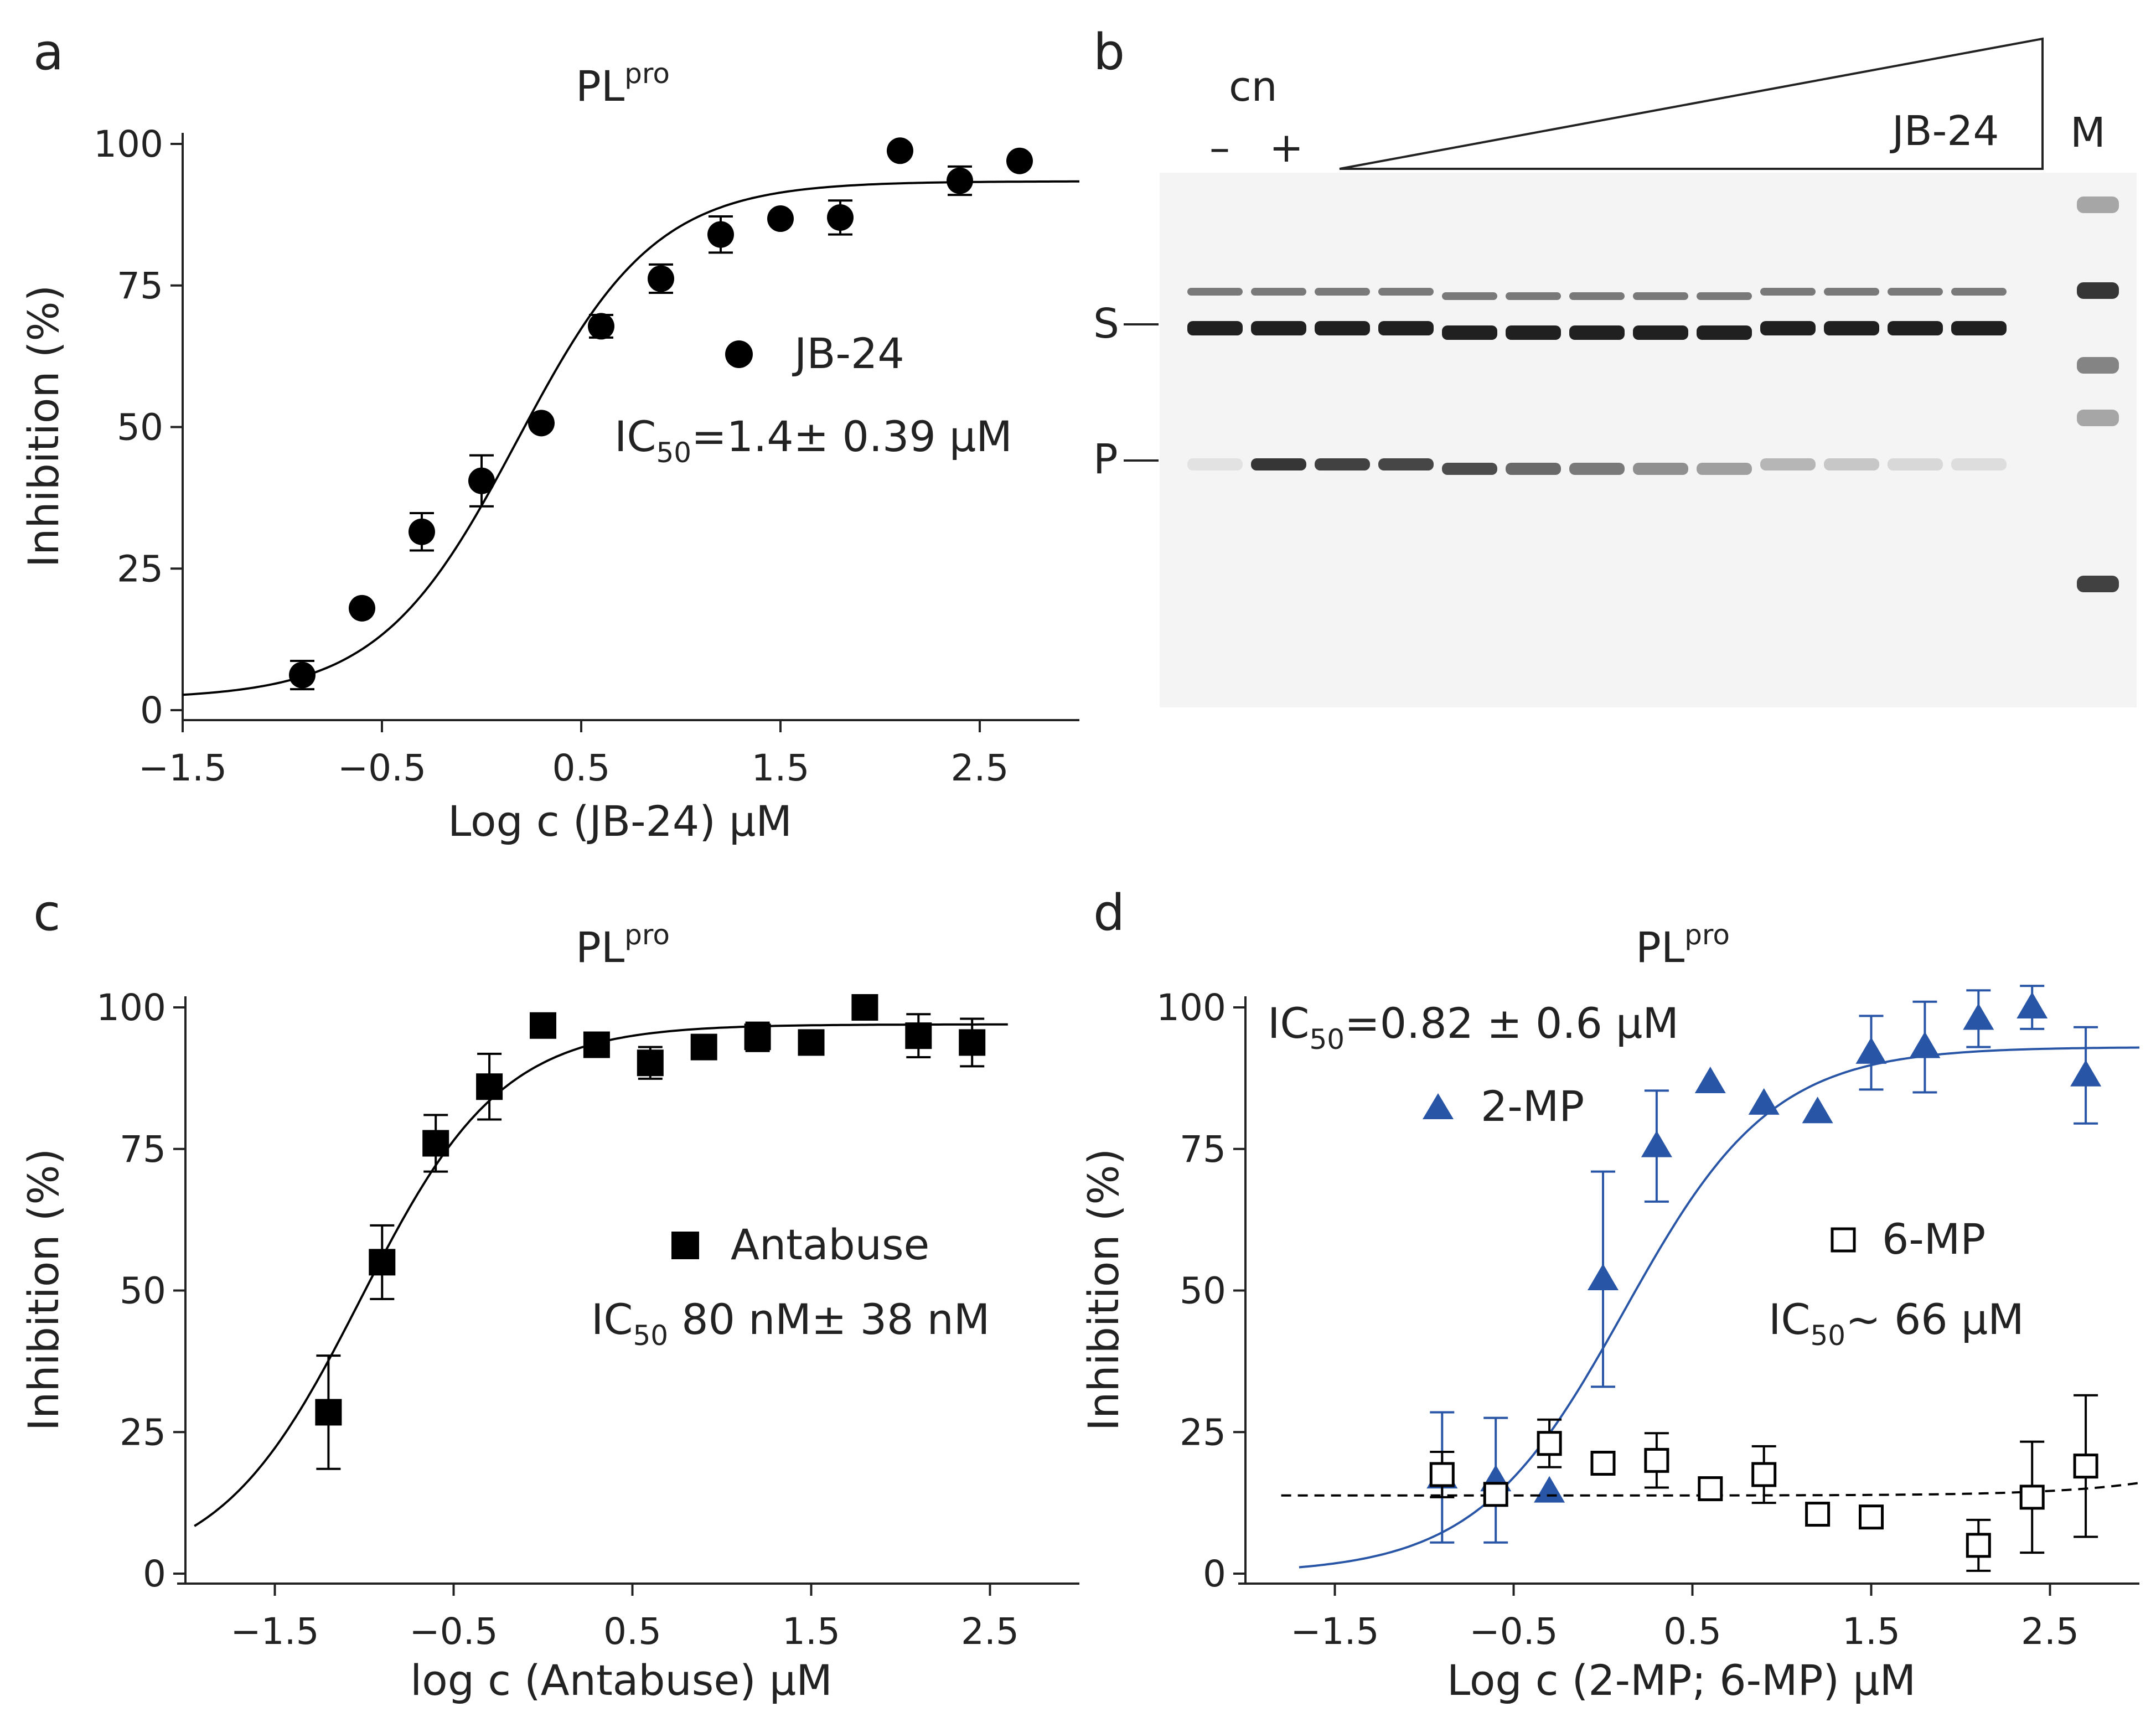 Image resolution: width=2156 pixels, height=1717 pixels. What do you see at coordinates (1683, 945) in the screenshot?
I see `panel-d-title: PLpro` at bounding box center [1683, 945].